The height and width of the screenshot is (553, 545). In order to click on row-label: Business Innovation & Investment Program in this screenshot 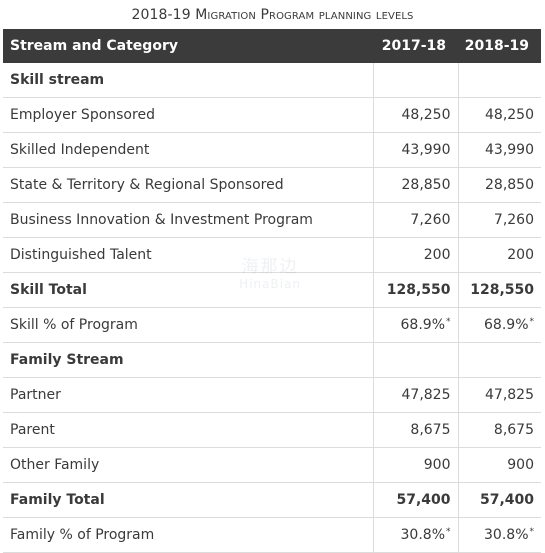, I will do `click(188, 220)`.